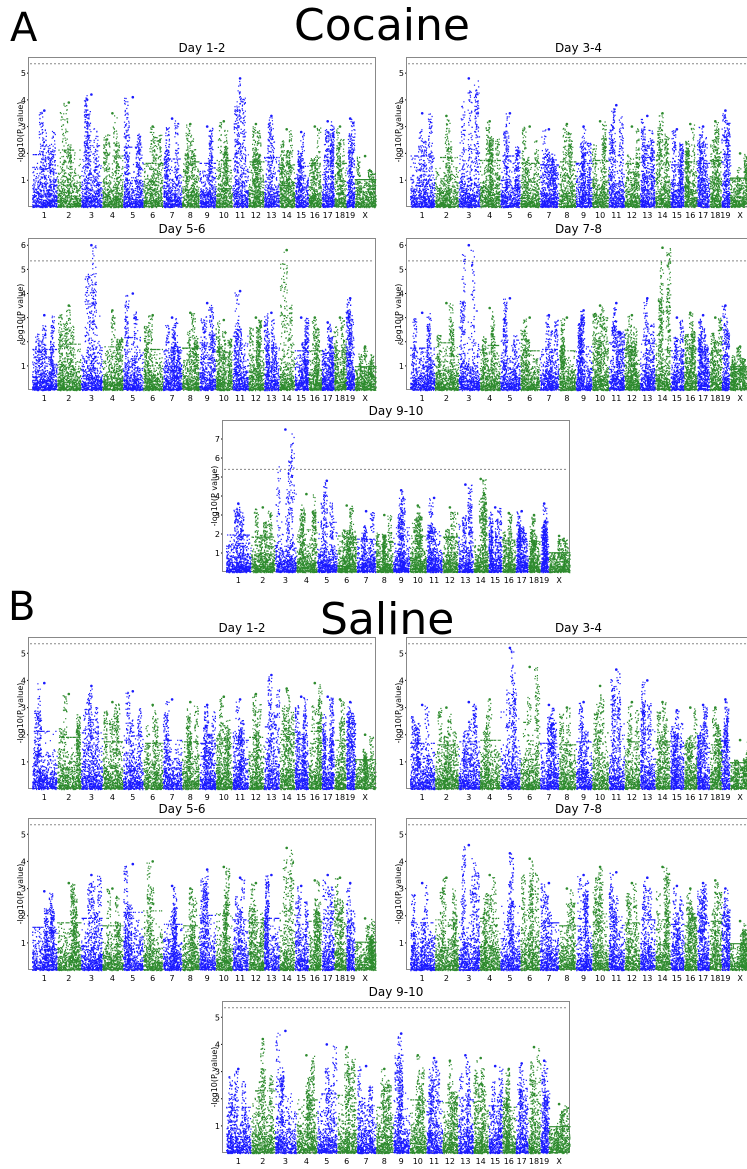 The image size is (747, 1169). I want to click on chromosome-X-points, so click(738, 764).